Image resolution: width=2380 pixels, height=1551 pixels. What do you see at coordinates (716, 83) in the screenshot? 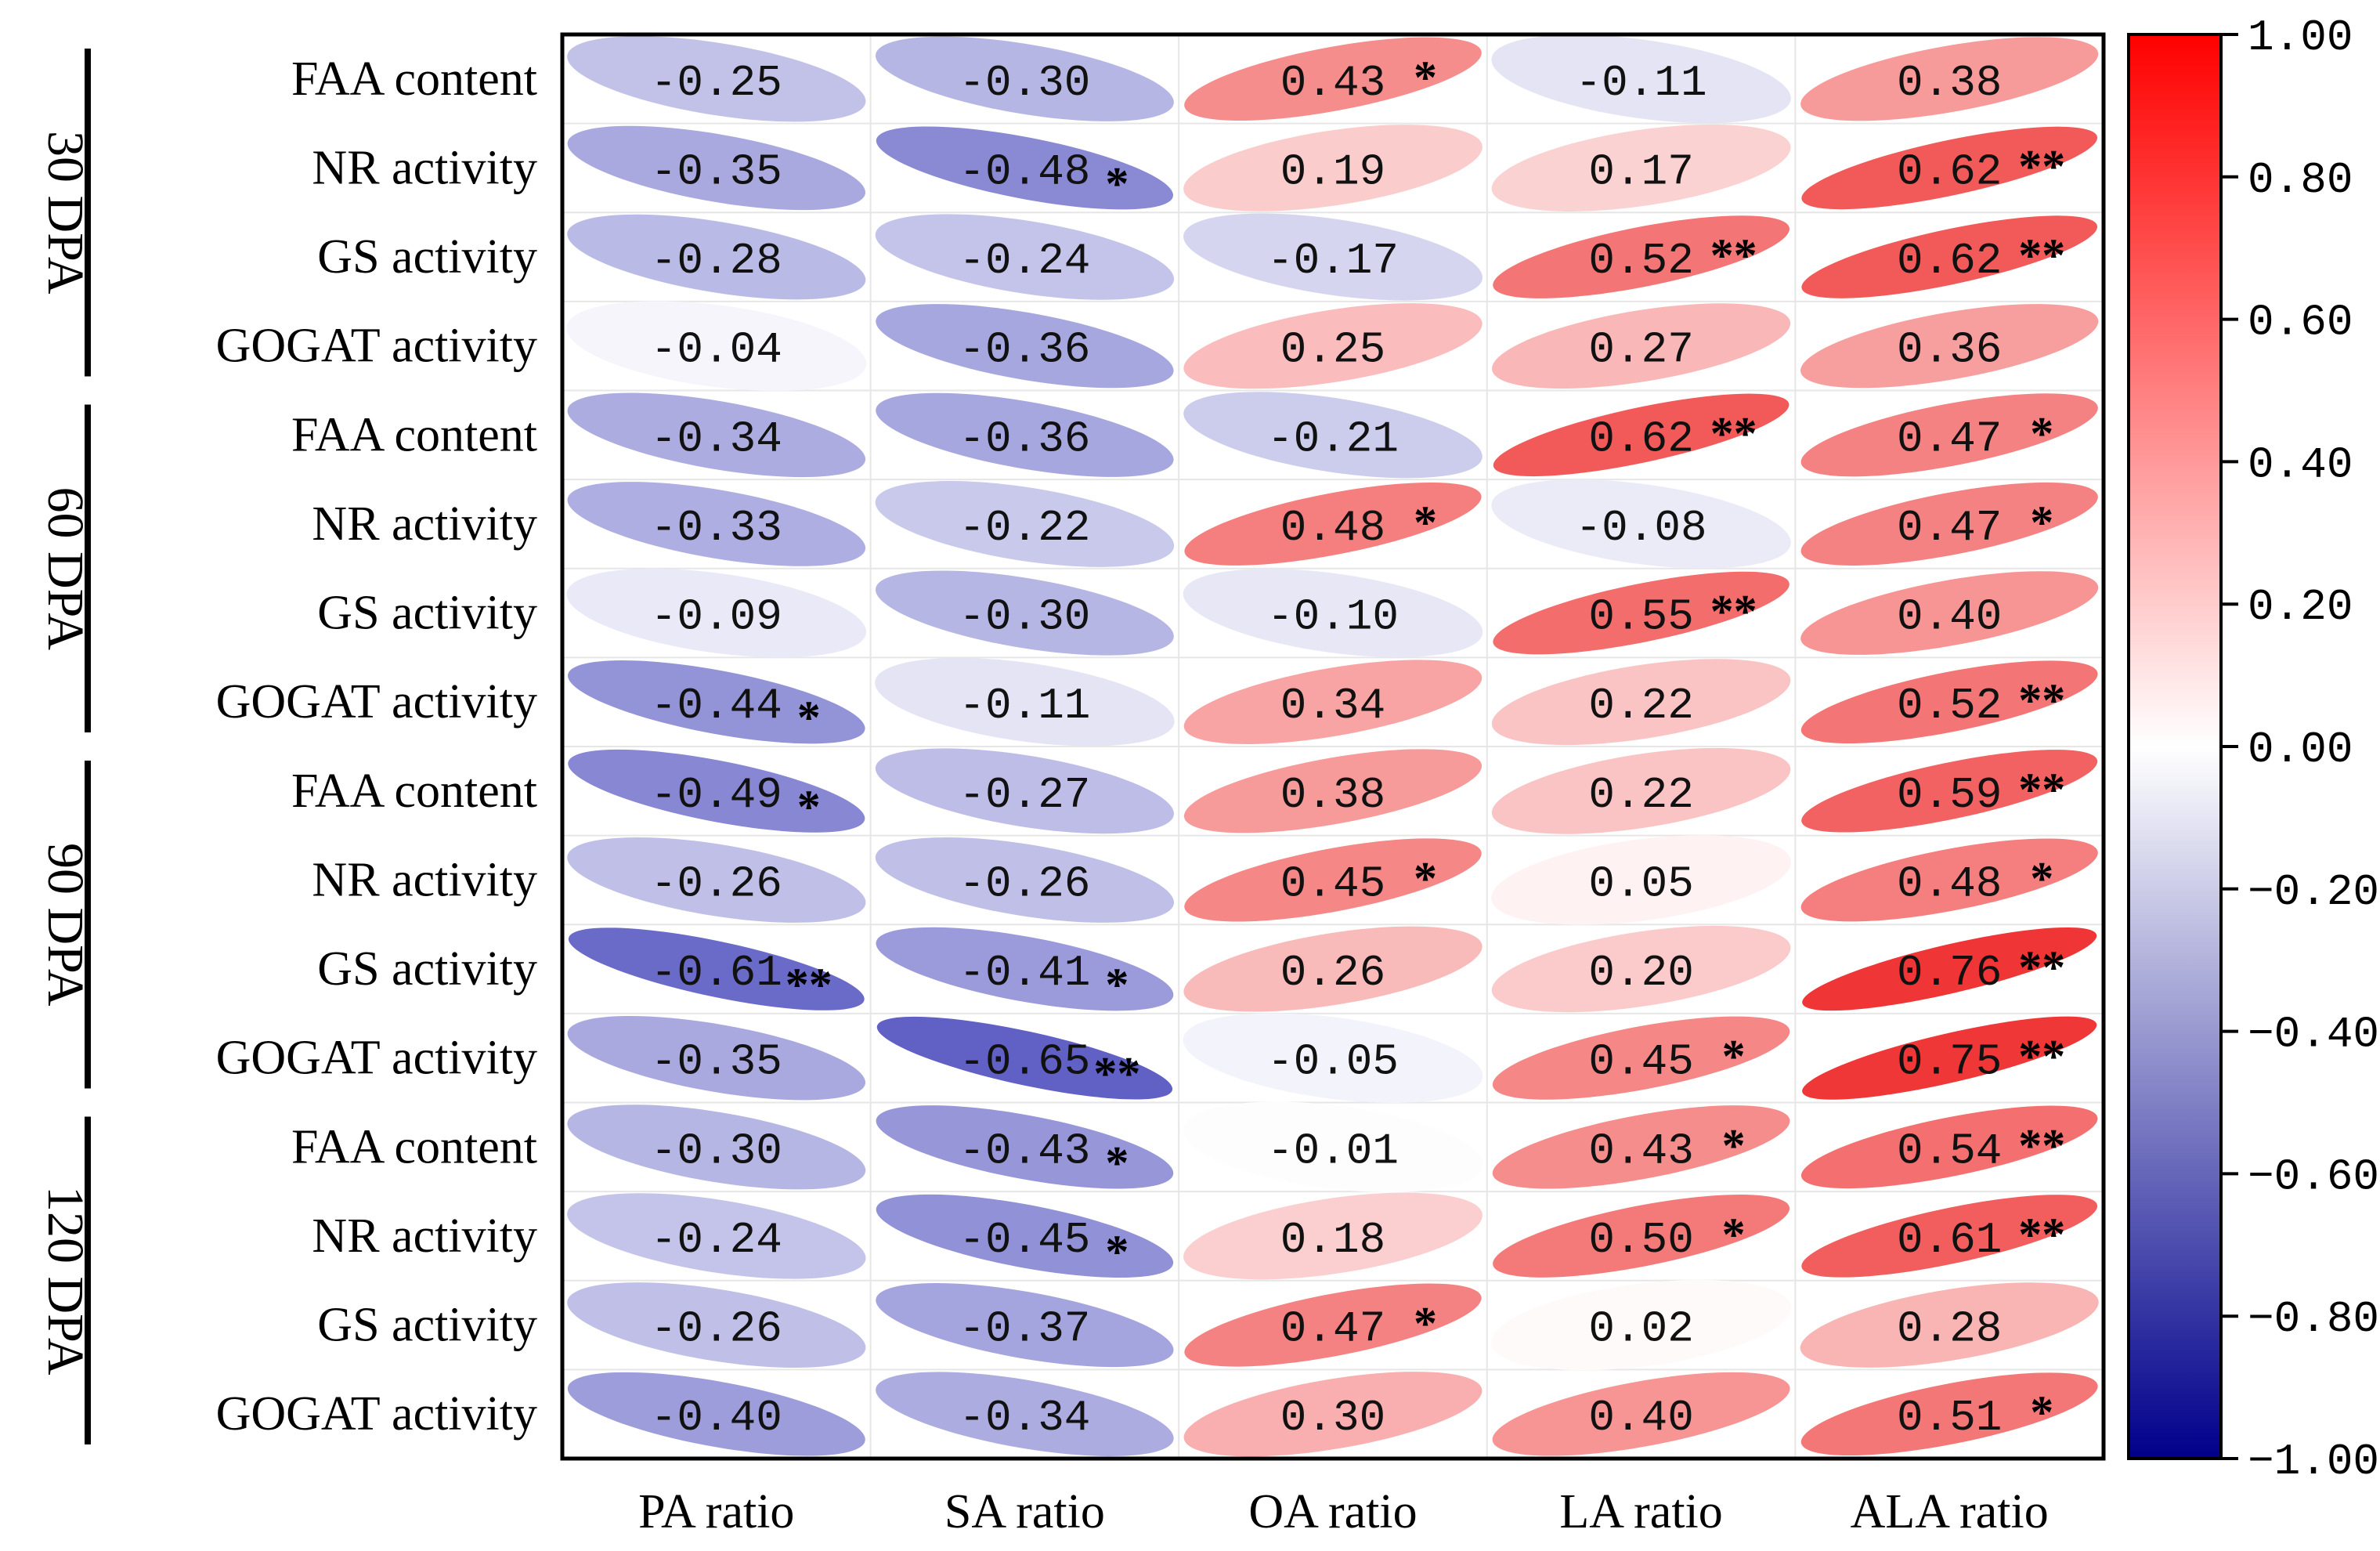
I see `cell-value-label: -0.25` at bounding box center [716, 83].